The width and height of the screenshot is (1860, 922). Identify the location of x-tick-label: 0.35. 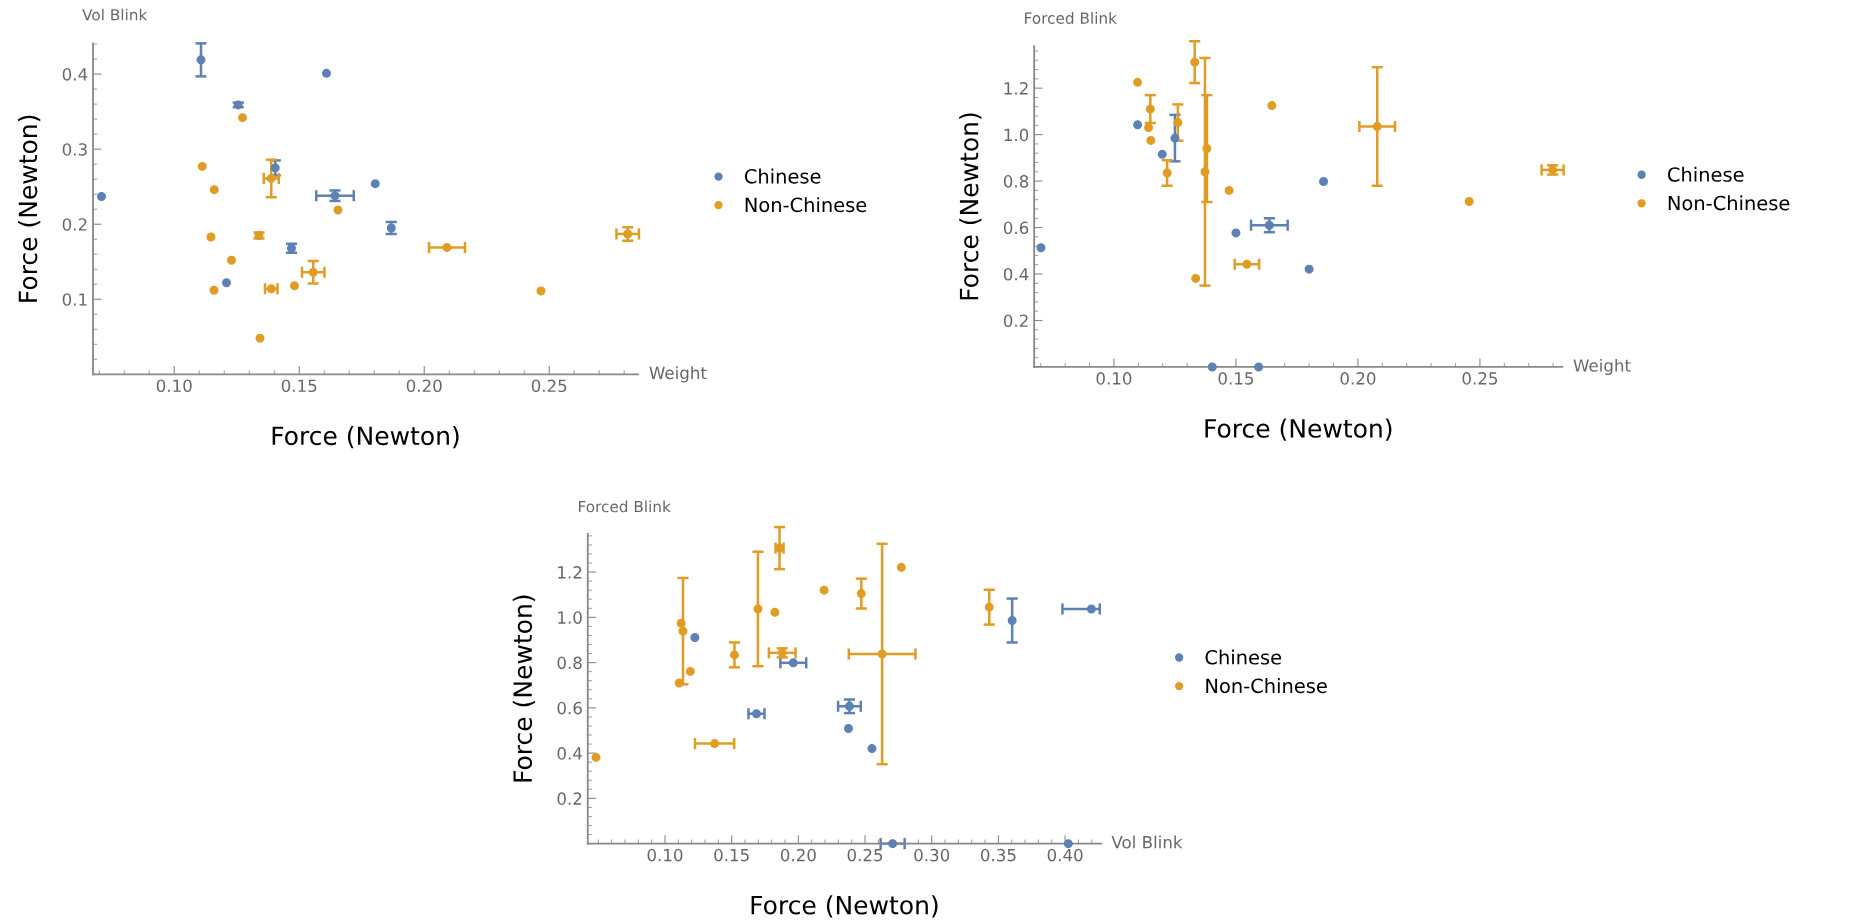
(998, 855).